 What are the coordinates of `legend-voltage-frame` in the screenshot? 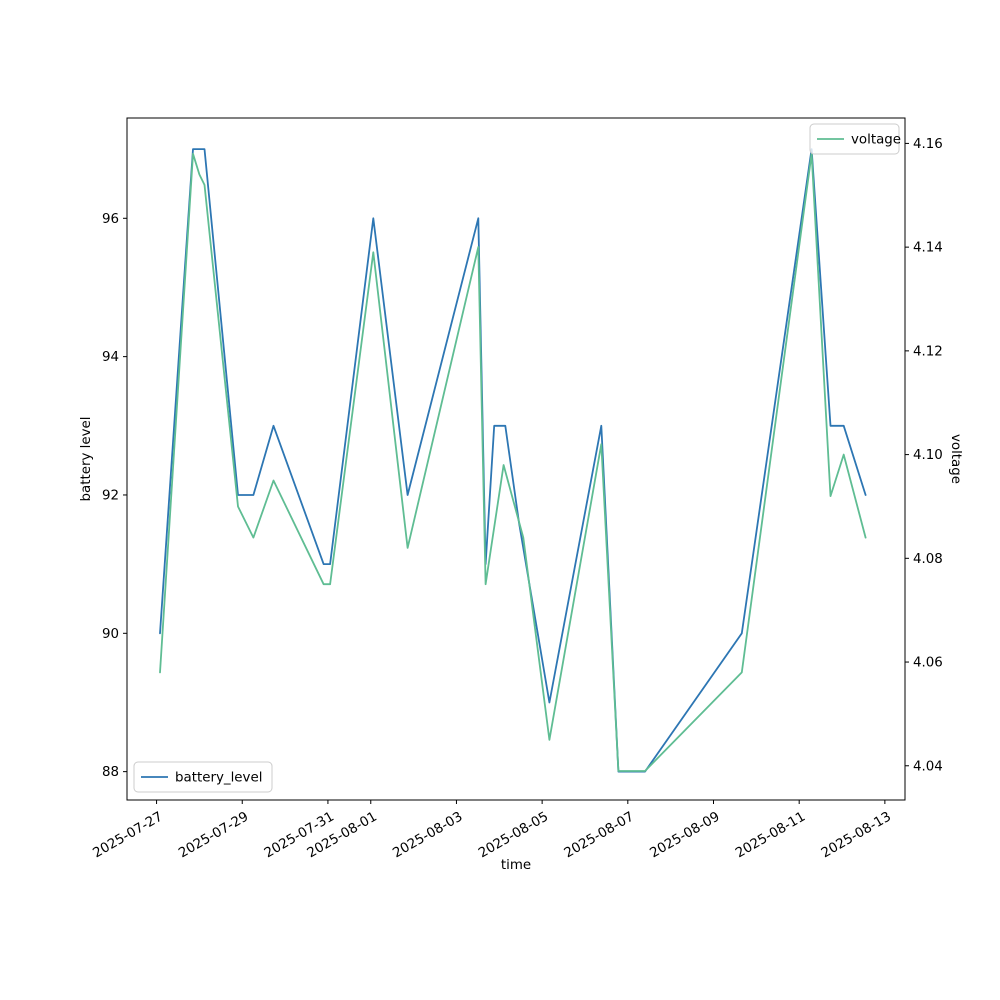 It's located at (854, 139).